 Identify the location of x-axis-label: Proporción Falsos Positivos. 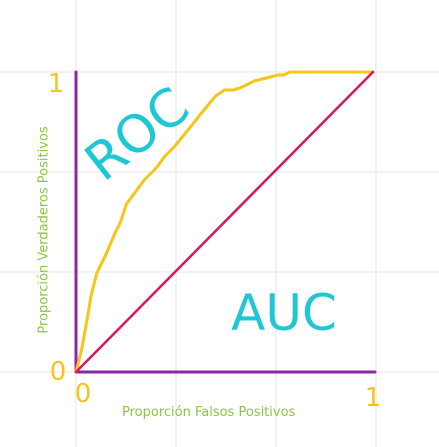
(209, 412).